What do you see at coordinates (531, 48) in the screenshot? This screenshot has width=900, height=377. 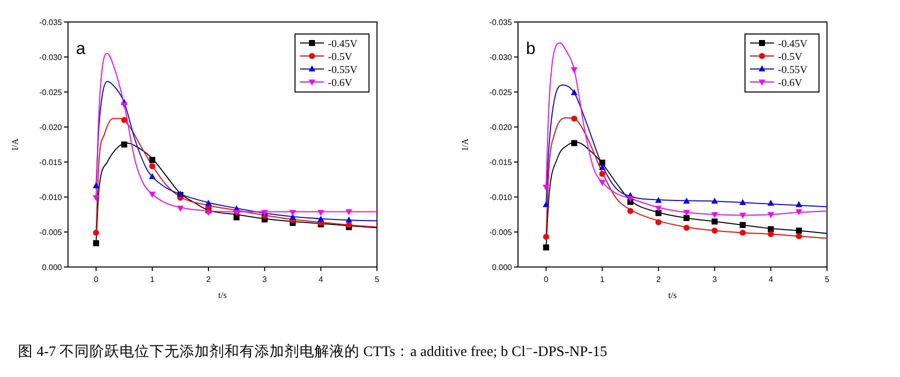 I see `annotation: b` at bounding box center [531, 48].